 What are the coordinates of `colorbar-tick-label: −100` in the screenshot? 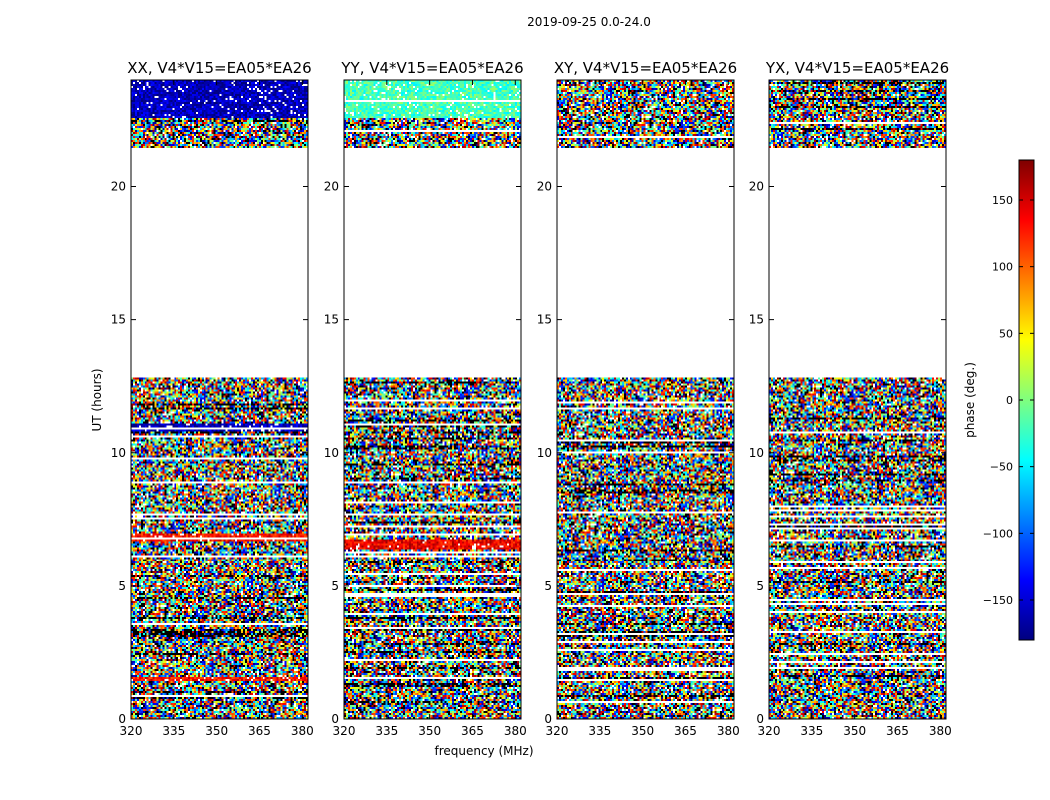 It's located at (998, 533).